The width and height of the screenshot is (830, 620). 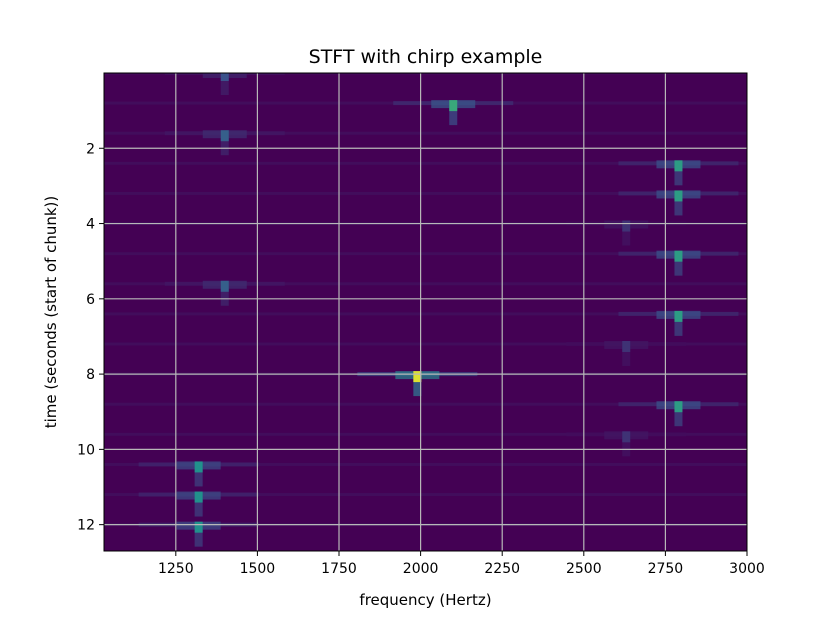 I want to click on x-axis-label: frequency (Hertz), so click(x=425, y=600).